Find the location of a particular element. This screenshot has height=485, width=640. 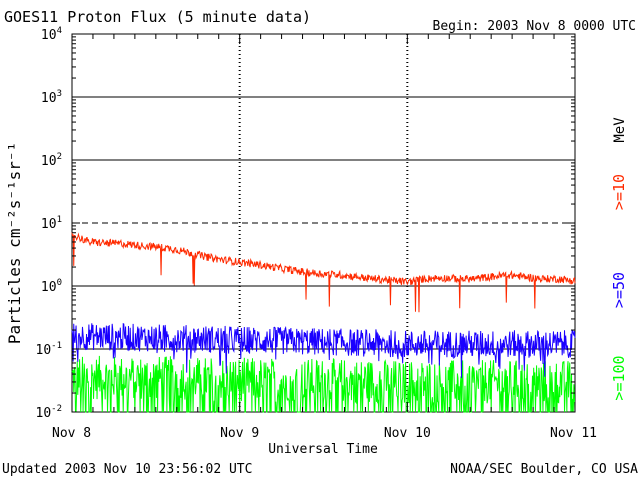

x-tick-label: Nov 8 is located at coordinates (71, 433).